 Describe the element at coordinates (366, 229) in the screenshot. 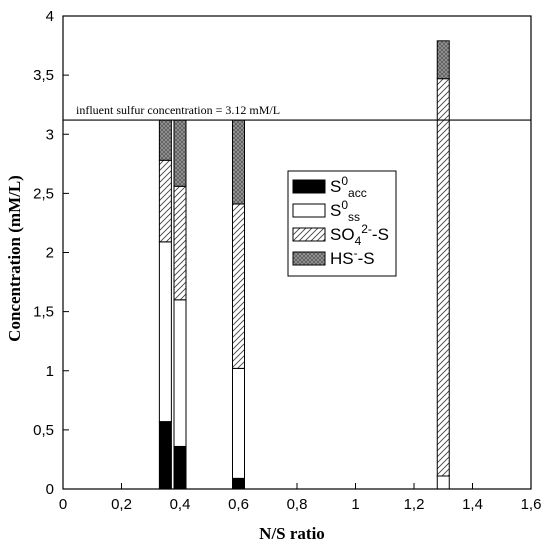

I see `legend-label-part: 2-` at that location.